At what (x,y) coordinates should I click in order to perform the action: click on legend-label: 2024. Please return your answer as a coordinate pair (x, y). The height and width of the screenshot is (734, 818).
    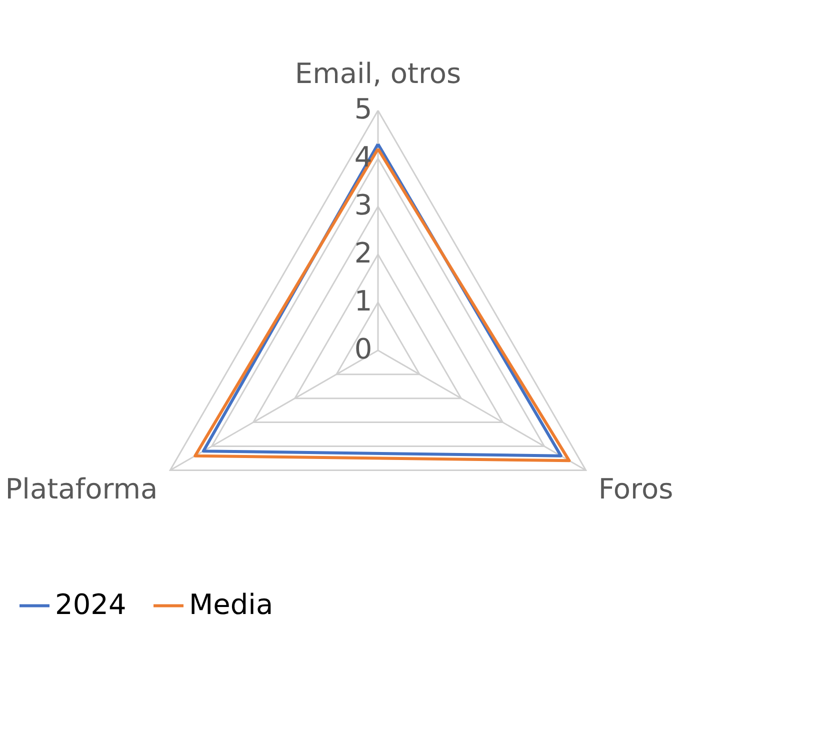
    Looking at the image, I should click on (90, 604).